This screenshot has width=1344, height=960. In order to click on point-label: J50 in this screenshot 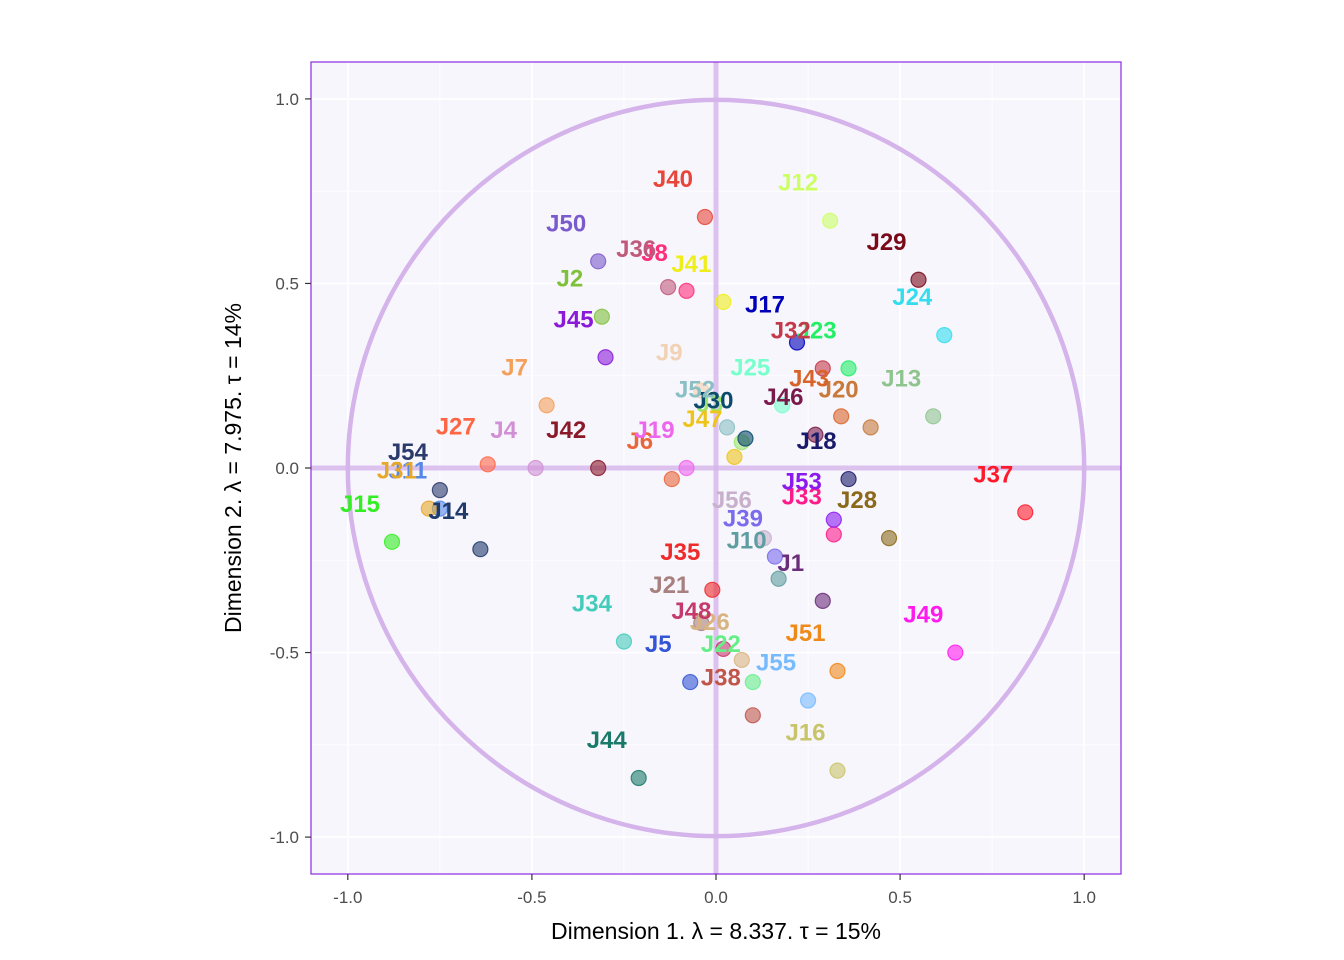, I will do `click(566, 223)`.